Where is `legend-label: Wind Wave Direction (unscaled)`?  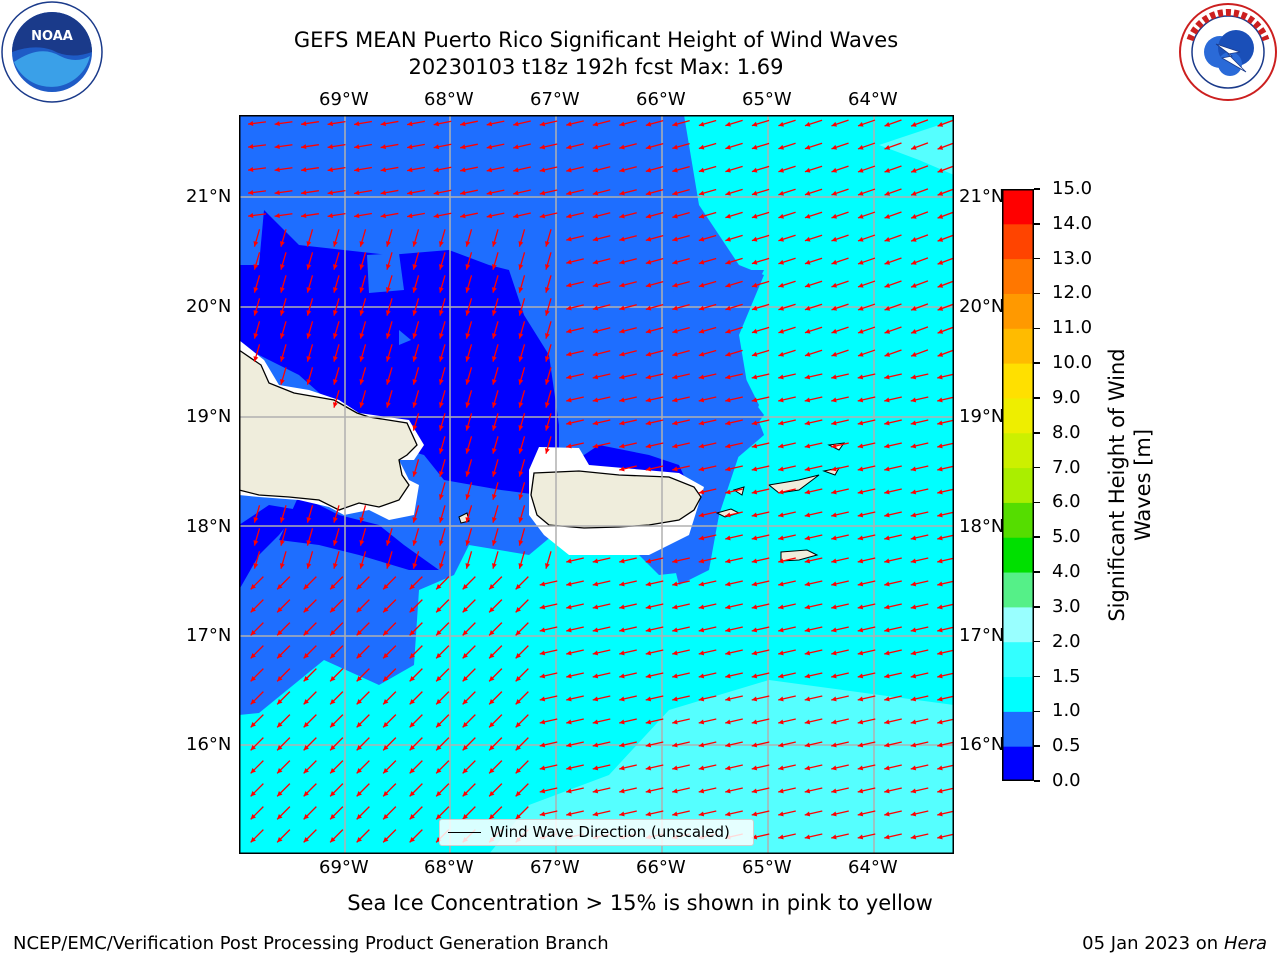 legend-label: Wind Wave Direction (unscaled) is located at coordinates (610, 832).